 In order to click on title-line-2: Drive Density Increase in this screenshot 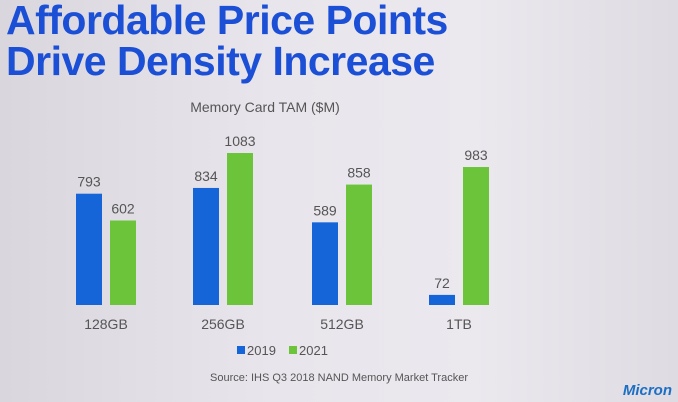, I will do `click(220, 61)`.